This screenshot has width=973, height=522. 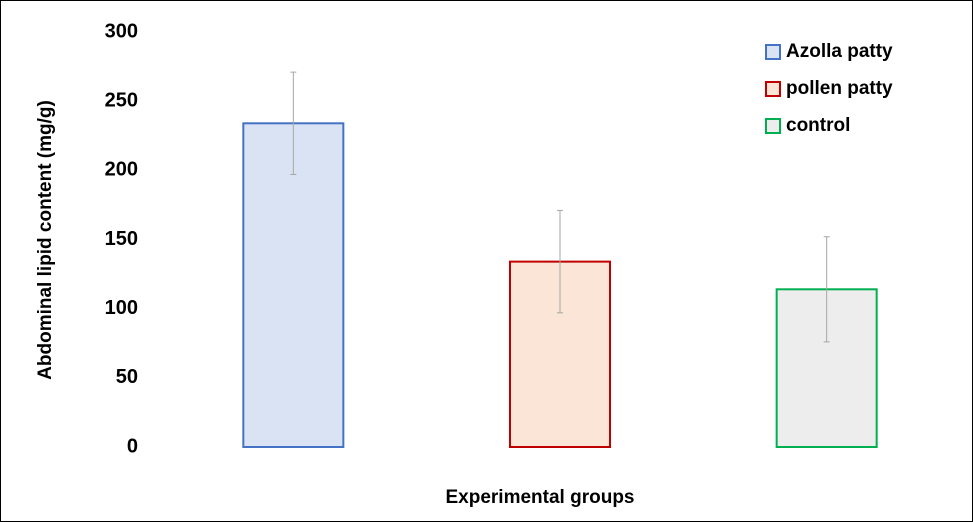 I want to click on y-tick-label: 250, so click(x=121, y=100).